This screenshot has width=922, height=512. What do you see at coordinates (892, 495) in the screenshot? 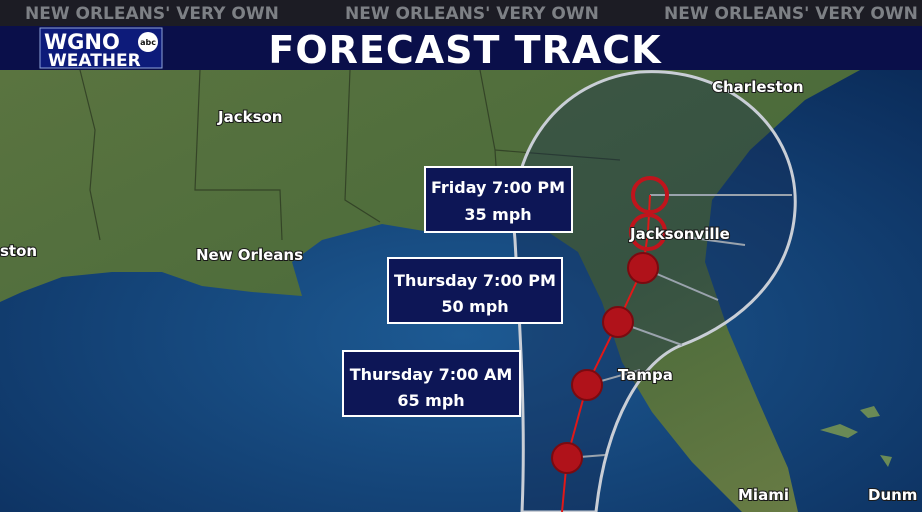
I see `city-label: Dunm` at bounding box center [892, 495].